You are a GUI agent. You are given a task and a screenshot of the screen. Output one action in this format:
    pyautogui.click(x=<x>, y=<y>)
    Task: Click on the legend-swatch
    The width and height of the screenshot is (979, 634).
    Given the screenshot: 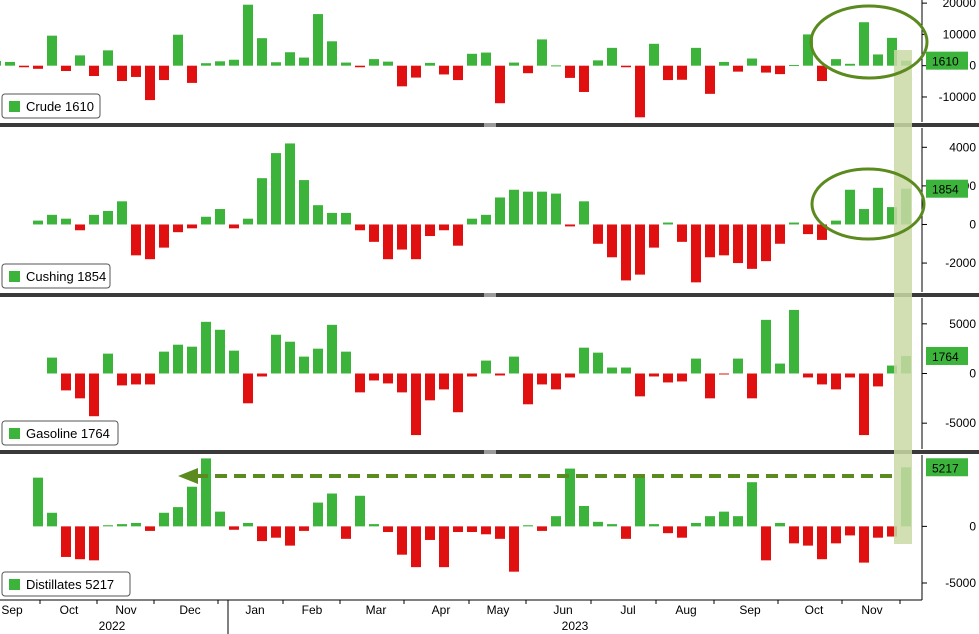 What is the action you would take?
    pyautogui.click(x=14, y=433)
    